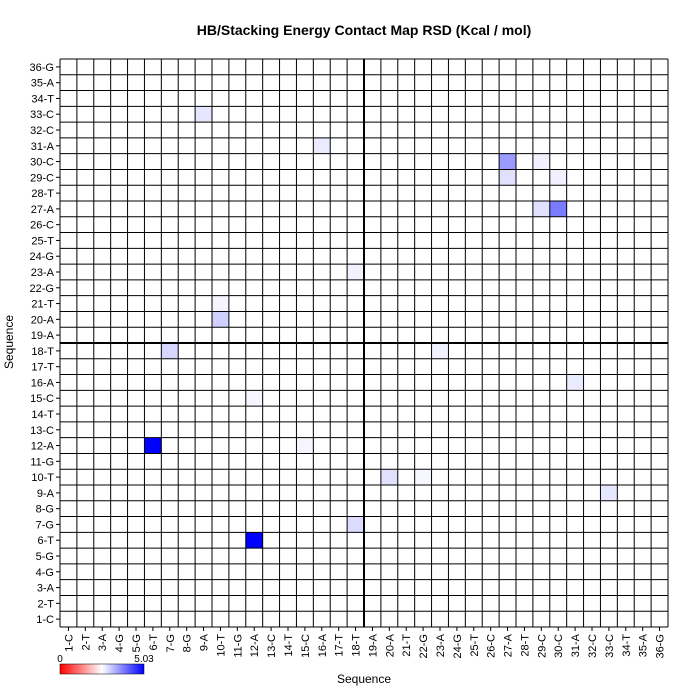 The height and width of the screenshot is (700, 700). I want to click on y-tick-label: 1-C, so click(45, 620).